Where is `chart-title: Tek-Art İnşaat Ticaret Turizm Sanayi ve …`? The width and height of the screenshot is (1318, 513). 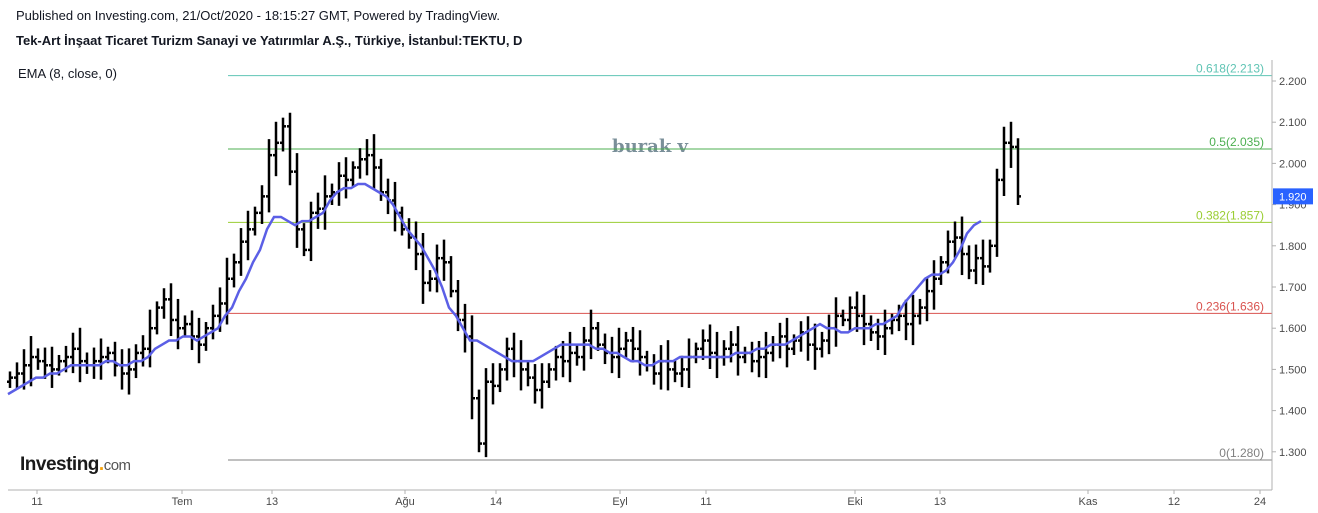
chart-title: Tek-Art İnşaat Ticaret Turizm Sanayi ve … is located at coordinates (269, 40).